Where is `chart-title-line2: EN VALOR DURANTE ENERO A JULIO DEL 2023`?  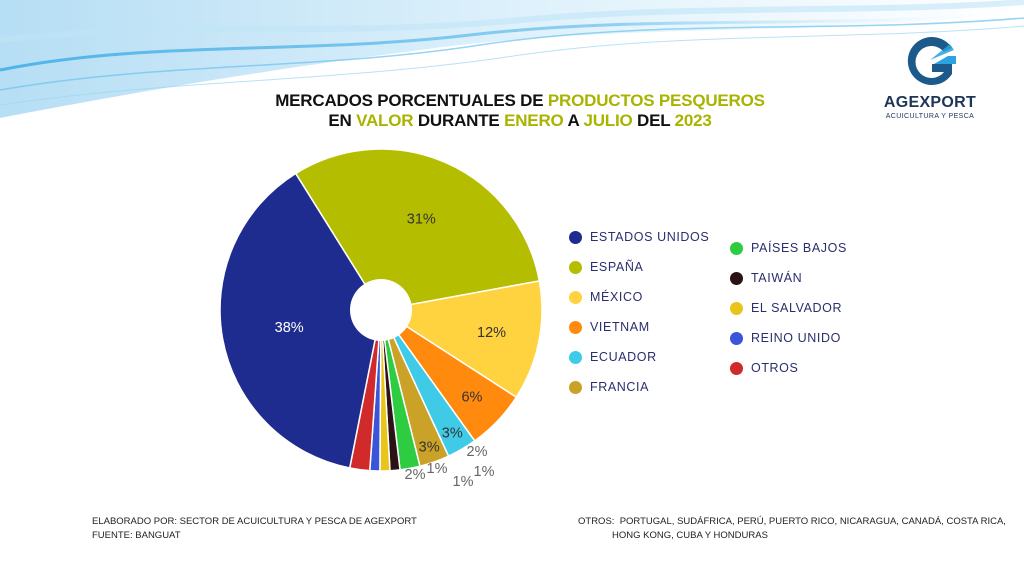 chart-title-line2: EN VALOR DURANTE ENERO A JULIO DEL 2023 is located at coordinates (520, 121).